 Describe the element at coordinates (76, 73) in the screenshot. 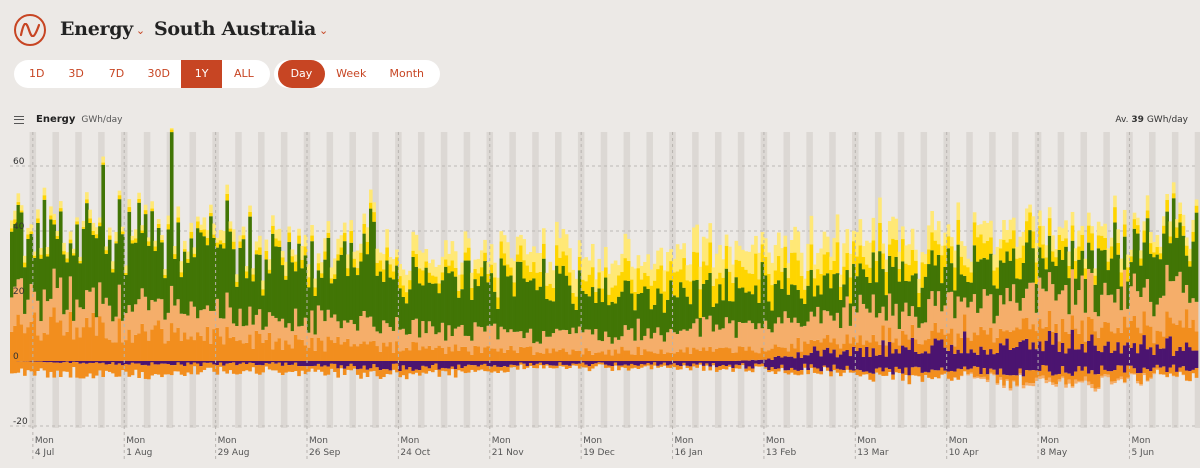

I see `range-3d-button: 3D` at that location.